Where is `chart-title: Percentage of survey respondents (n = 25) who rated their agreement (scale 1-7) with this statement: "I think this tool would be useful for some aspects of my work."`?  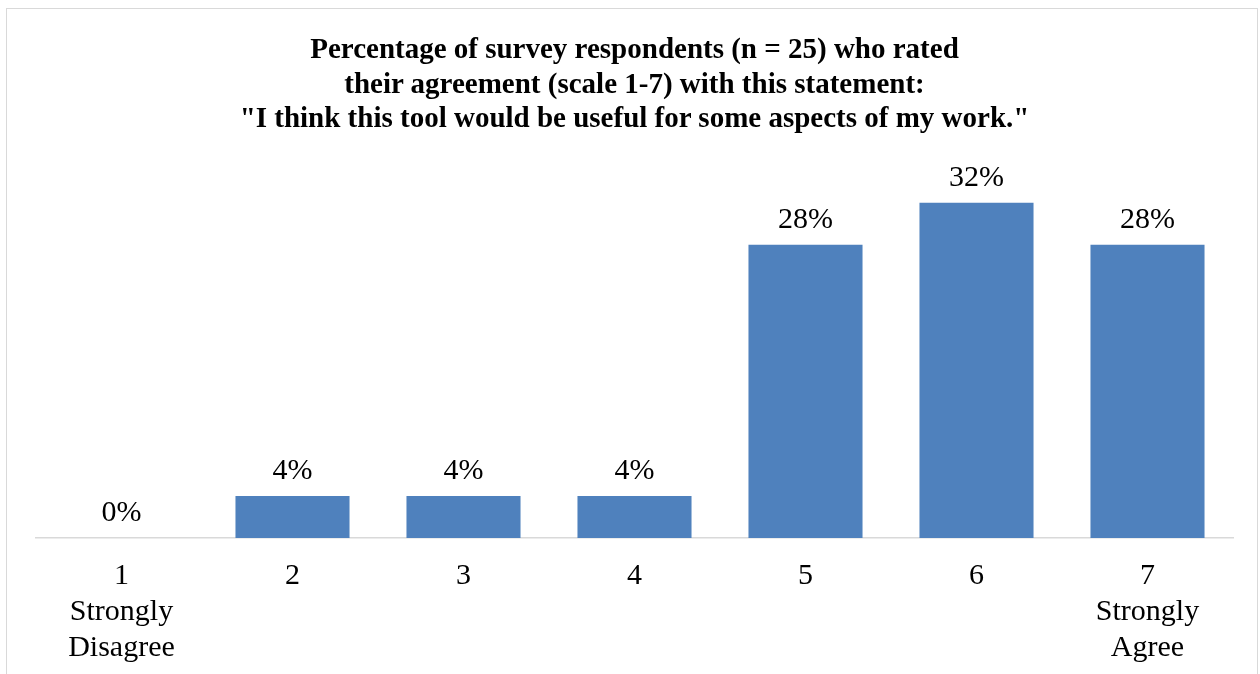 chart-title: Percentage of survey respondents (n = 25) who rated their agreement (scale 1-7) with this statement: "I think this tool would be useful for some aspects of my work." is located at coordinates (634, 82).